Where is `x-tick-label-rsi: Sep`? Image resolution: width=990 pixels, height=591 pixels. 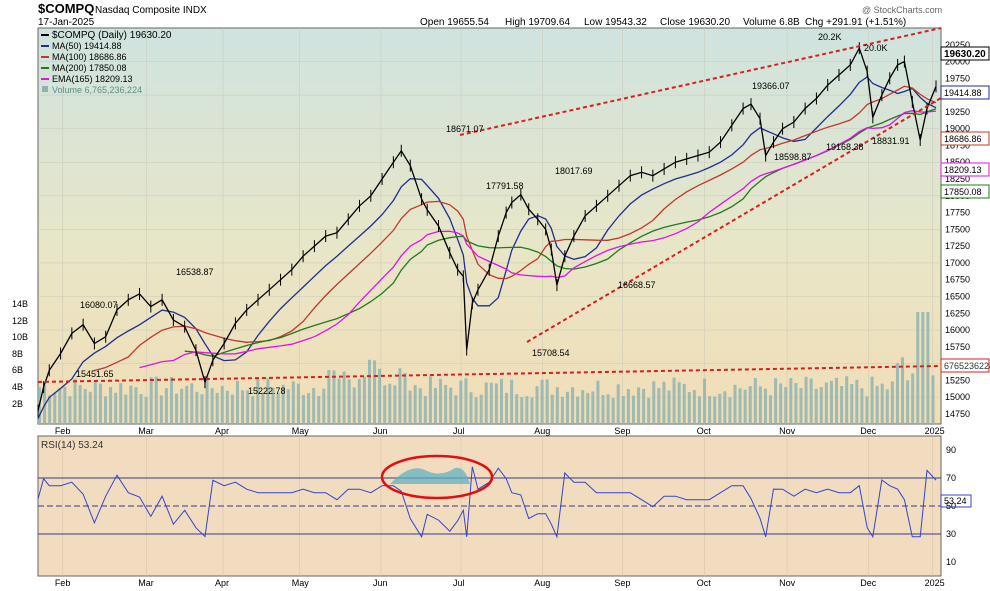
x-tick-label-rsi: Sep is located at coordinates (622, 583).